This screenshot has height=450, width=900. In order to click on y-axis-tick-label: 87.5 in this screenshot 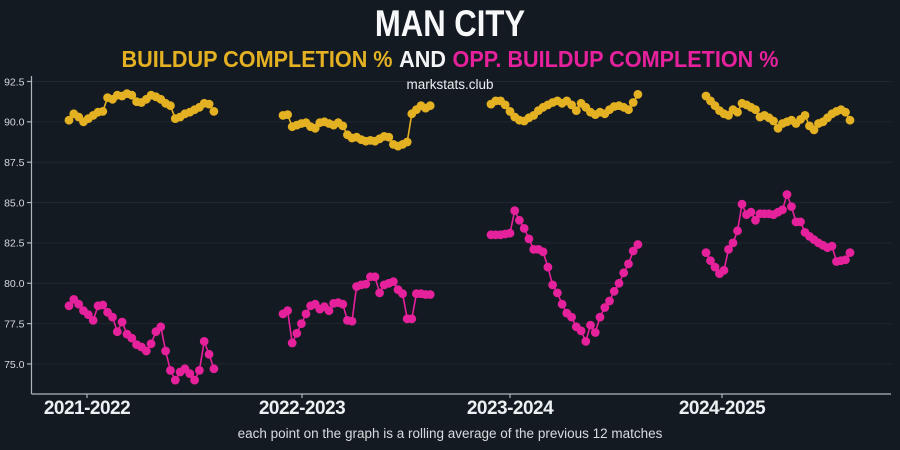, I will do `click(14, 163)`.